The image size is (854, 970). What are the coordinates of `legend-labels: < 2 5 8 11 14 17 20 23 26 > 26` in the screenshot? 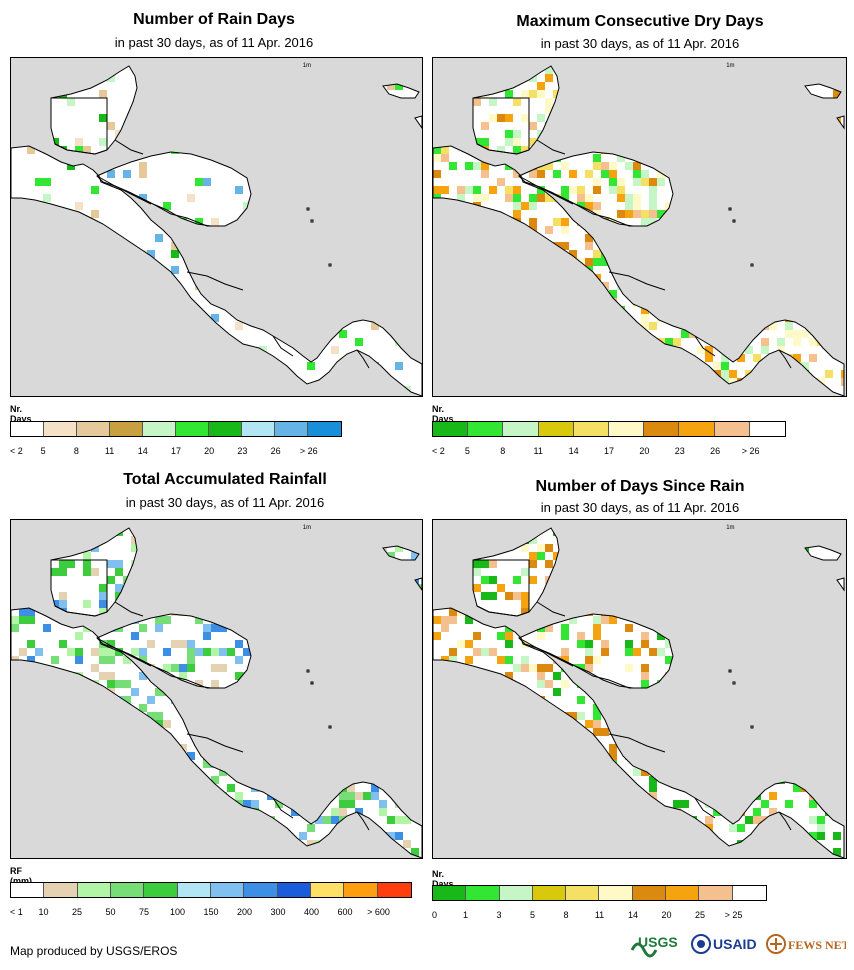 It's located at (609, 452).